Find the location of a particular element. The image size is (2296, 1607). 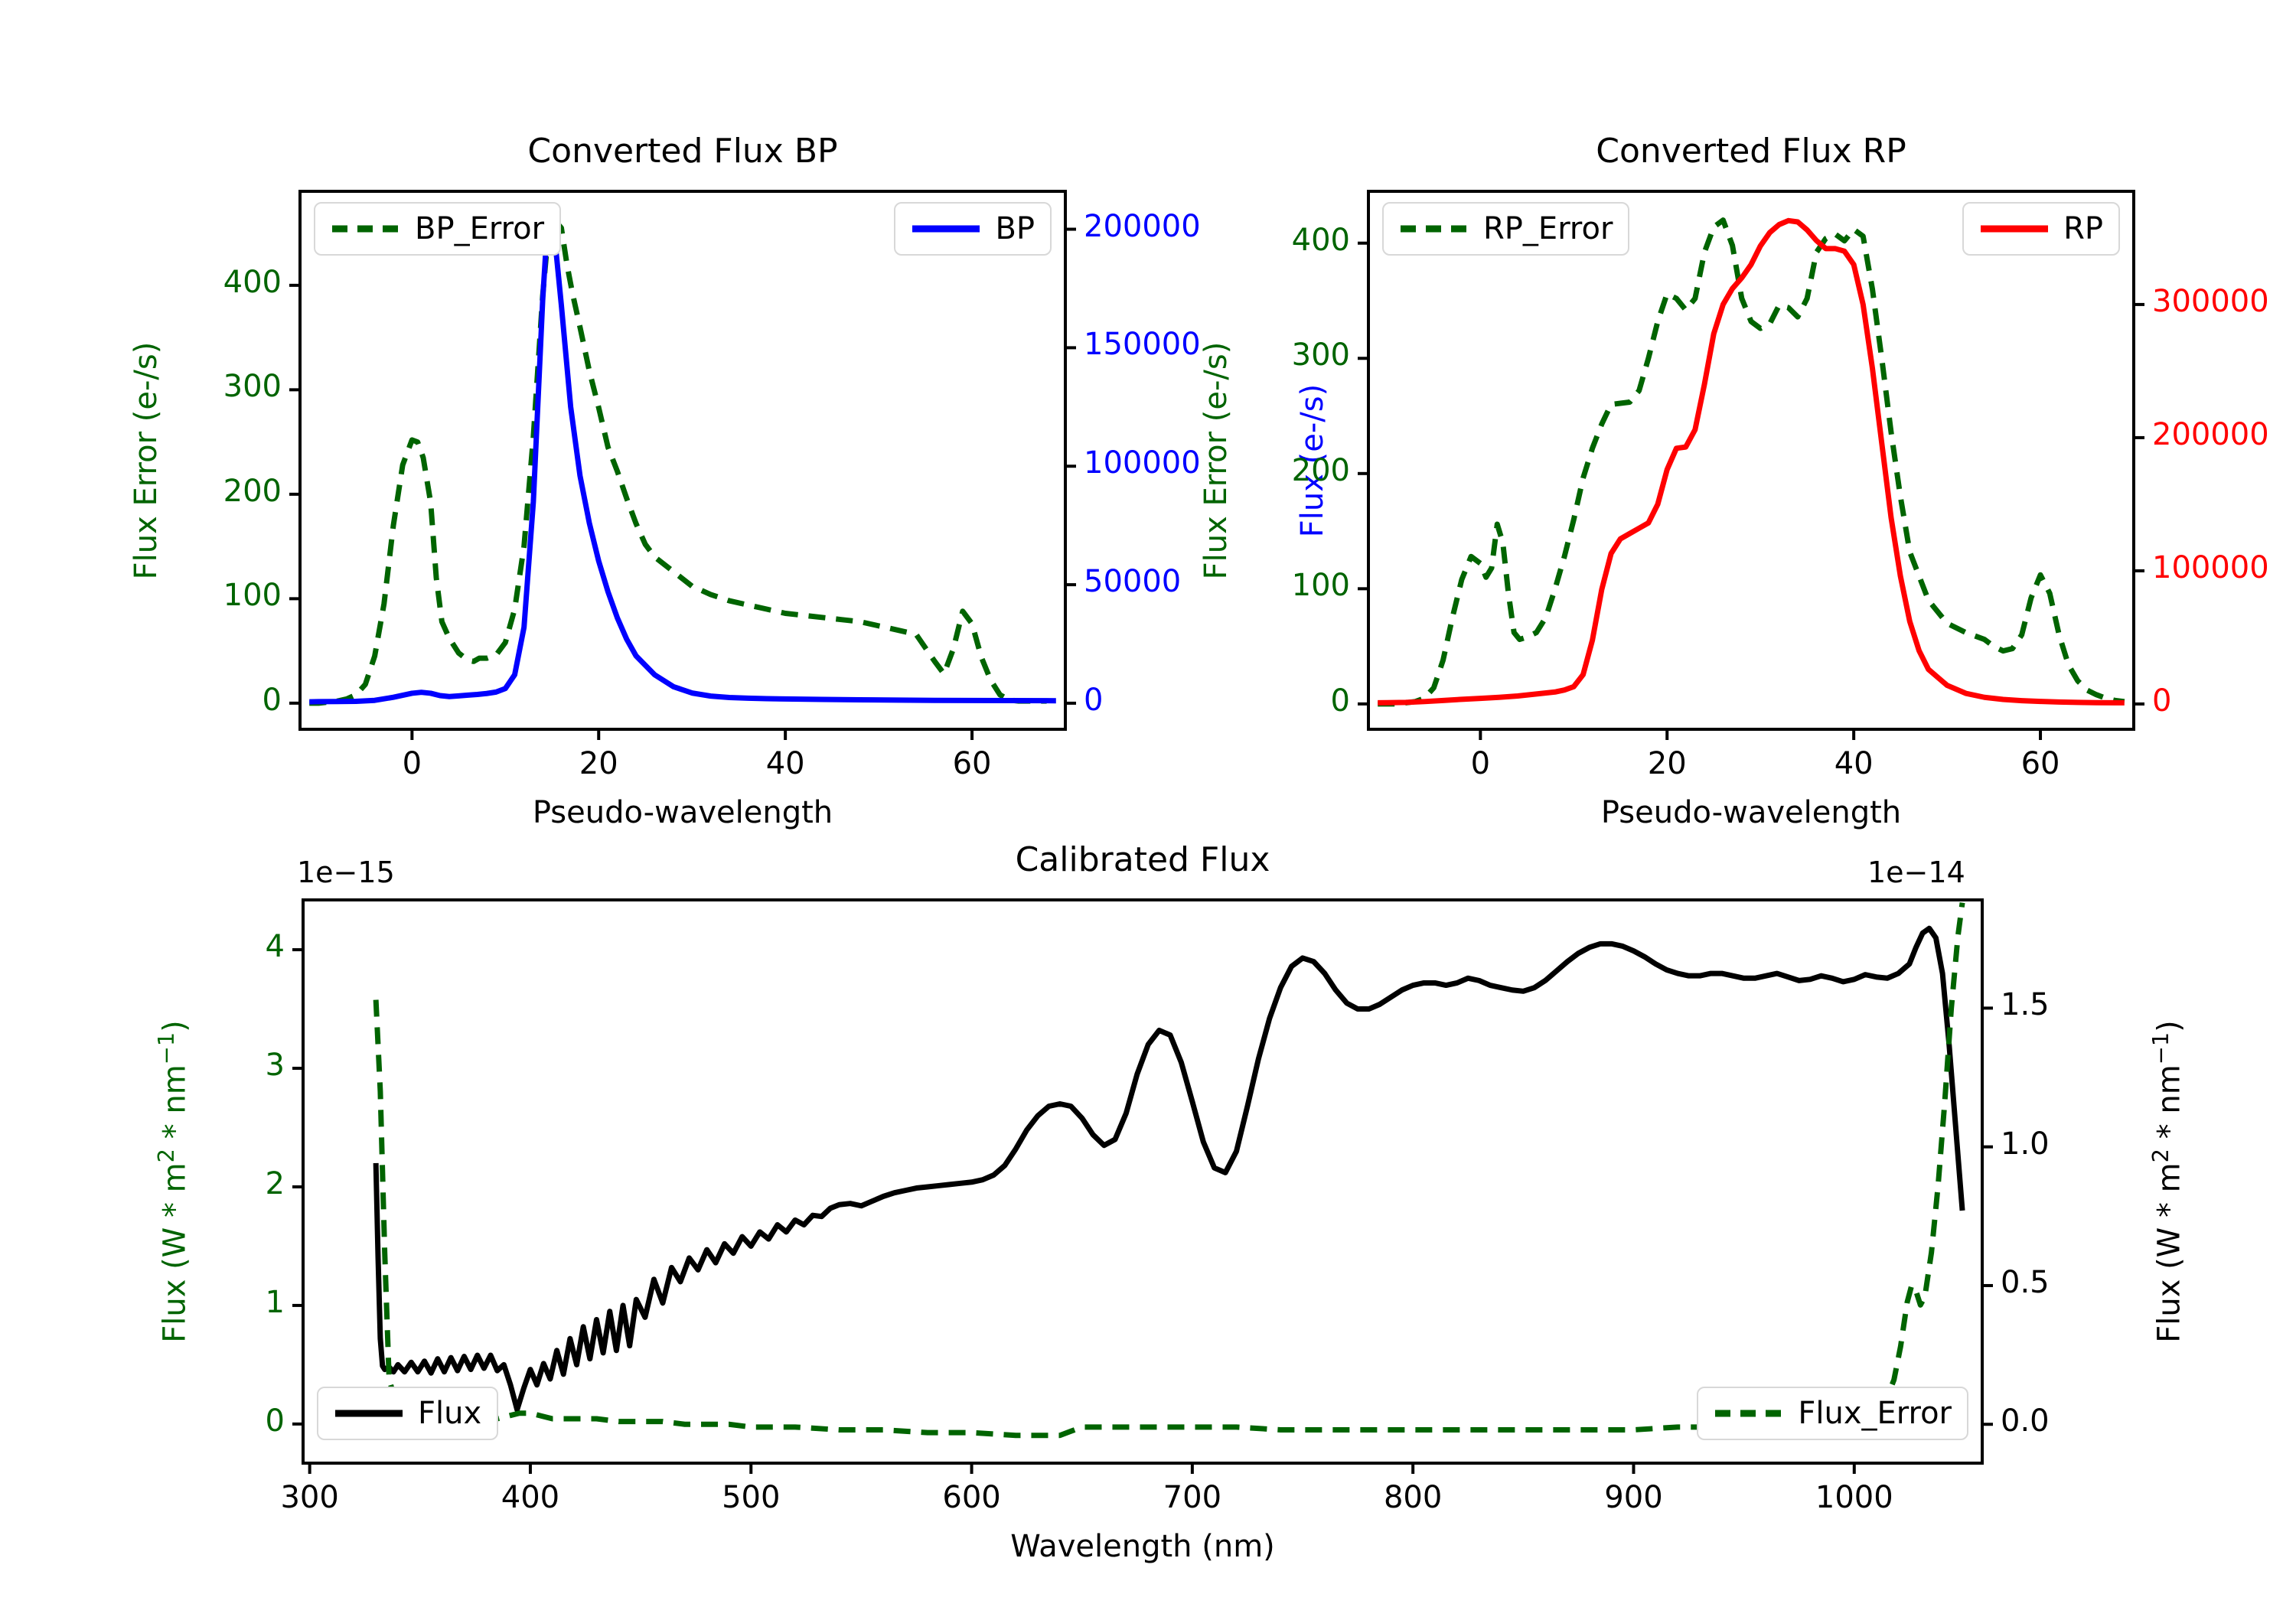

legend-label: Flux is located at coordinates (450, 1413).